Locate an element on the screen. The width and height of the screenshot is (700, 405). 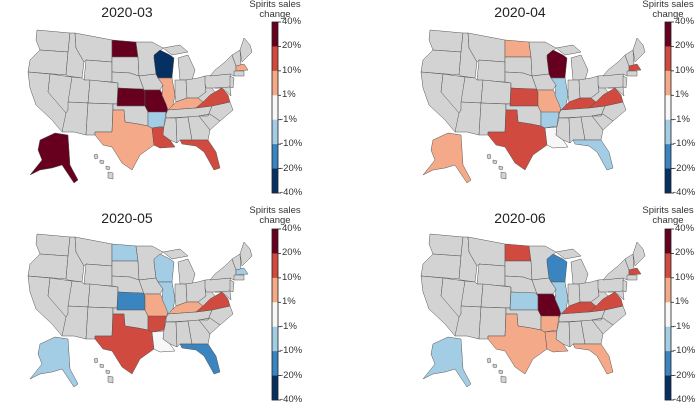
state-NM is located at coordinates (99, 323).